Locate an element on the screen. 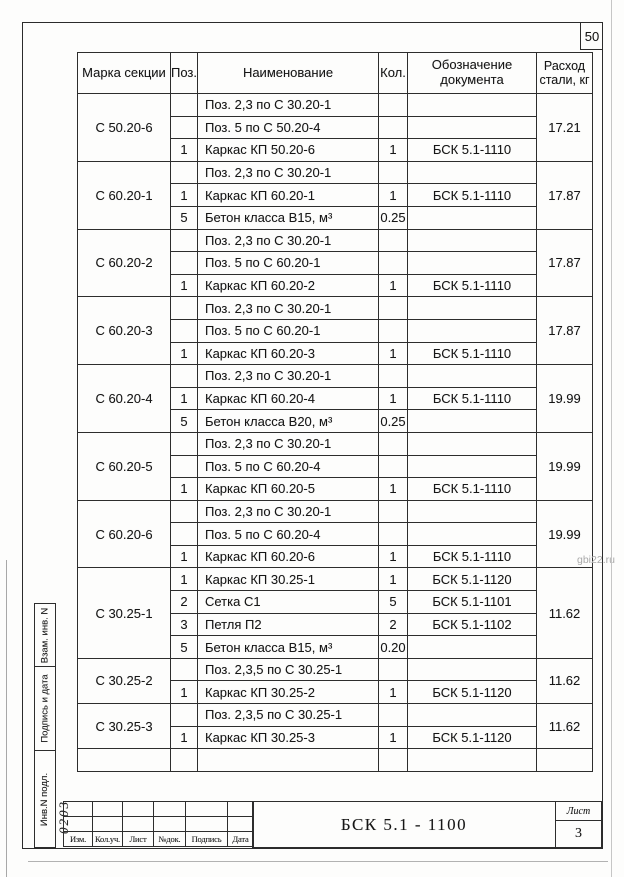  position-cell: 5 is located at coordinates (184, 217).